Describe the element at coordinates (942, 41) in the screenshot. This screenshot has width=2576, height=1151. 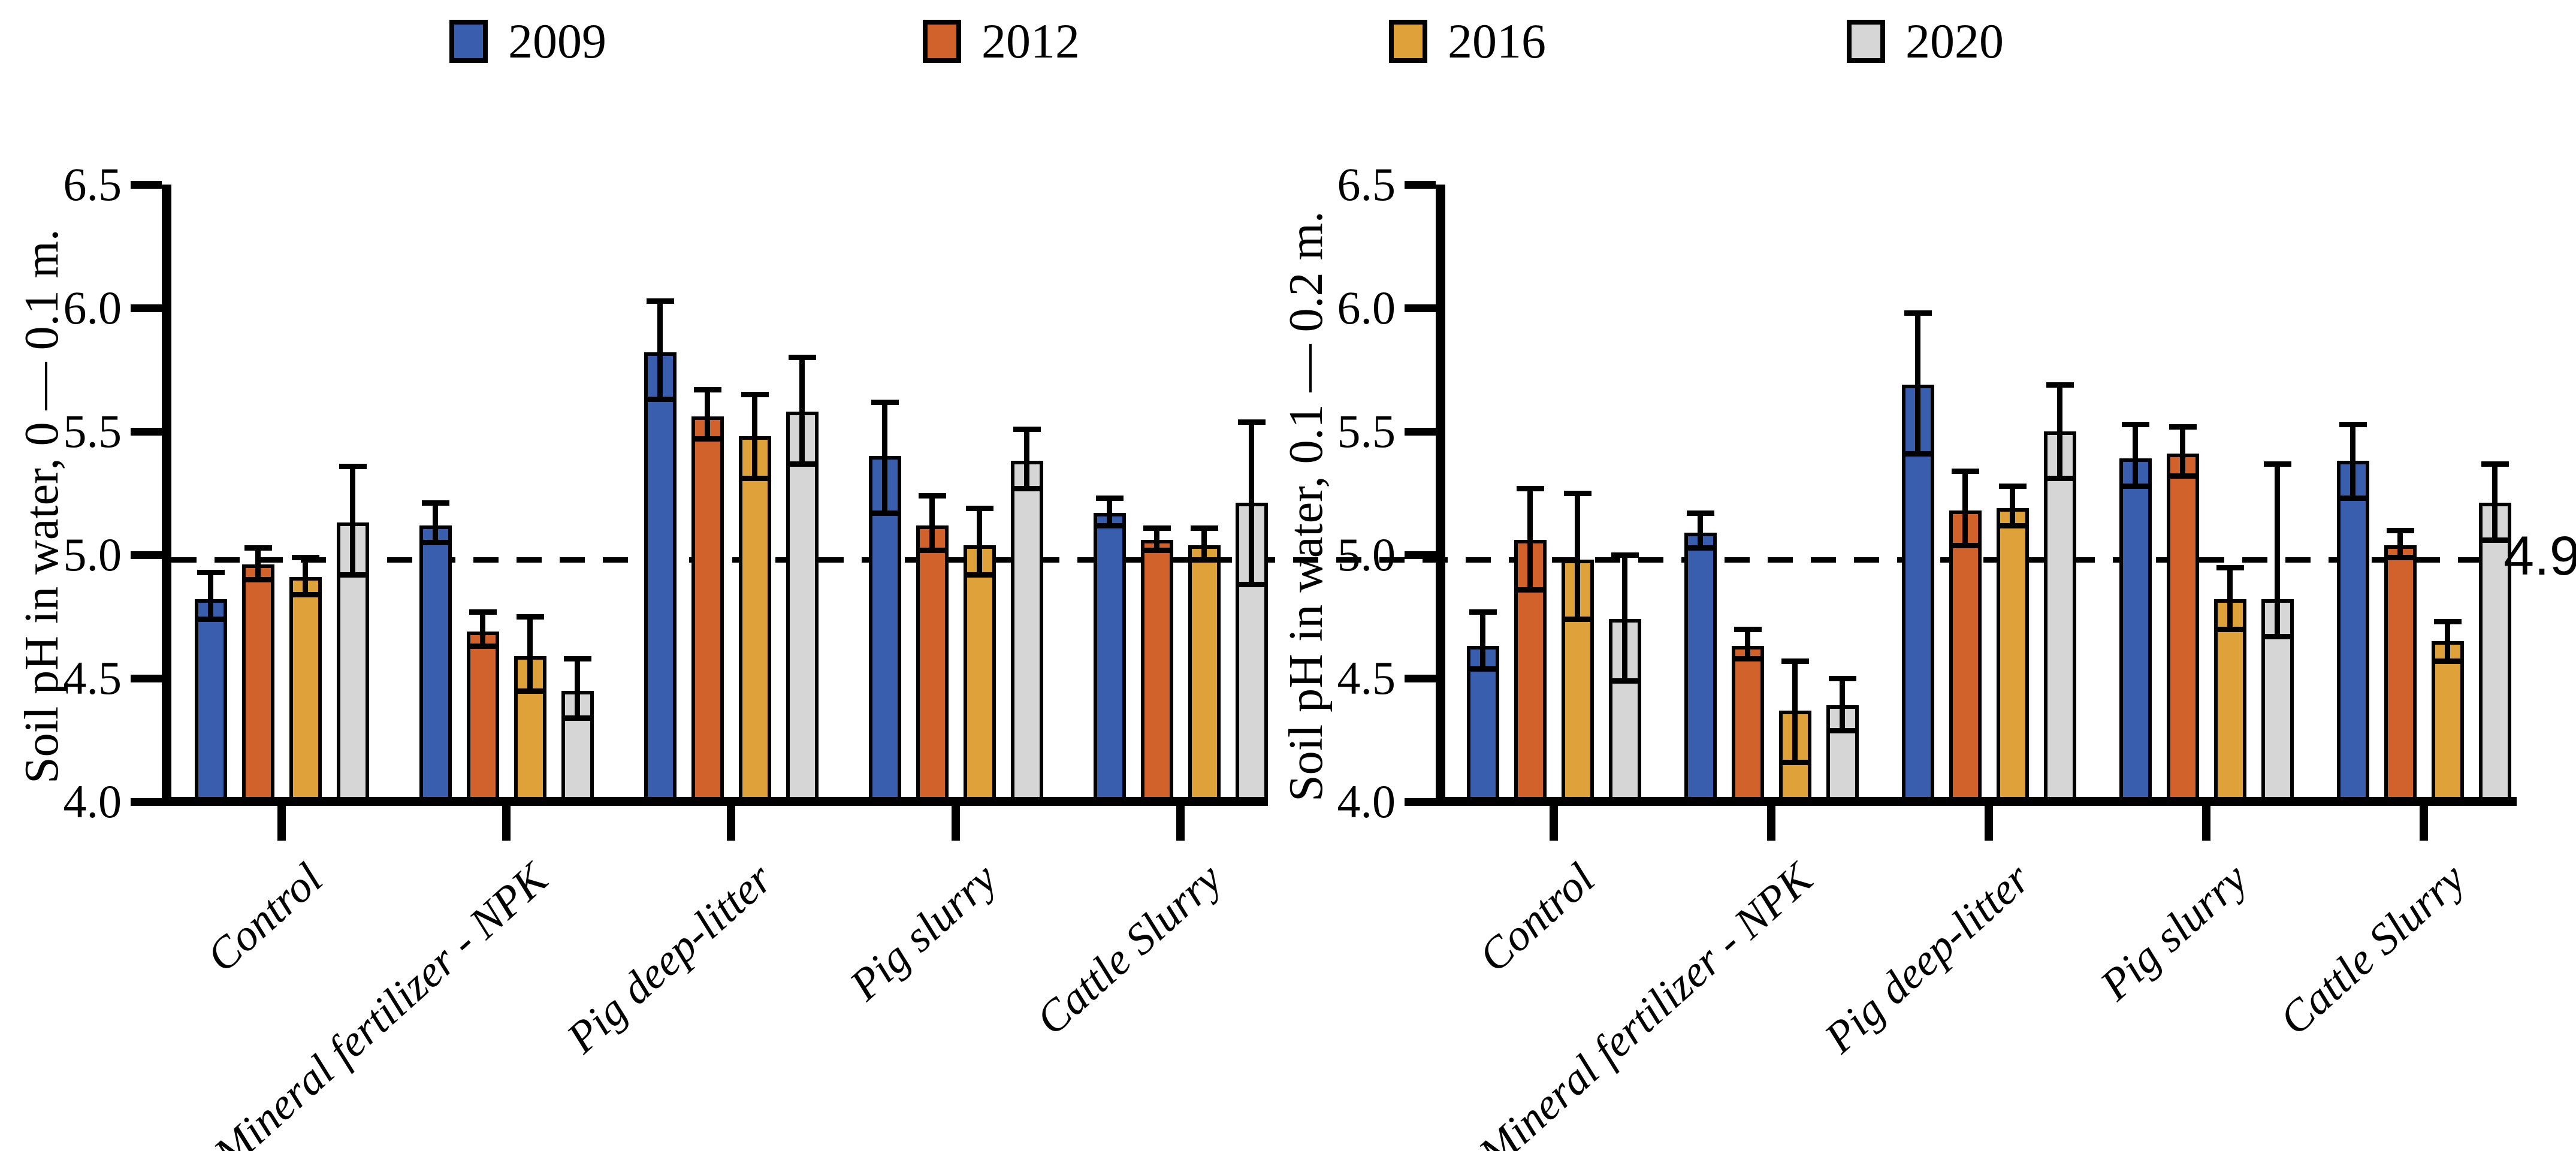
I see `legend-swatch-2012` at that location.